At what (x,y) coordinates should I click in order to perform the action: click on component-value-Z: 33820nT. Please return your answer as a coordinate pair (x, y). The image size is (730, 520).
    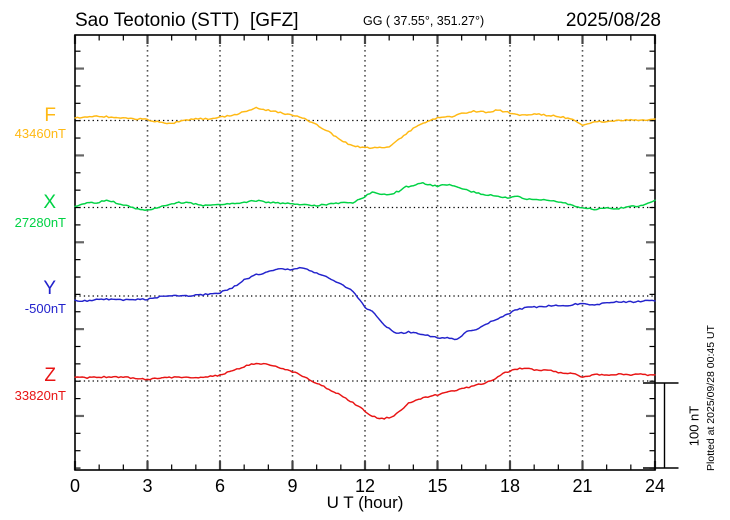
    Looking at the image, I should click on (40, 395).